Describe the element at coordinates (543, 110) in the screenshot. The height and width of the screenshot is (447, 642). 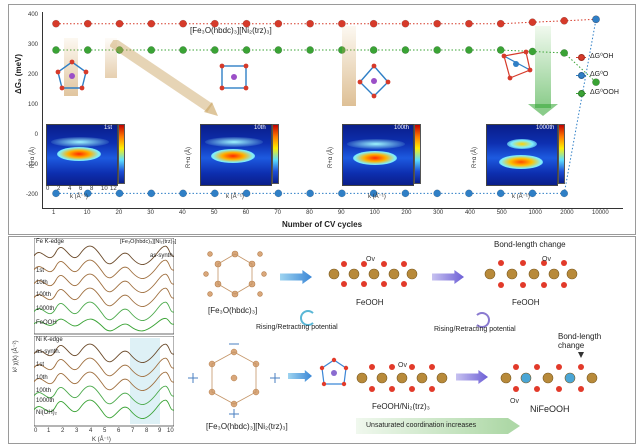
I see `arrow-head-green` at that location.